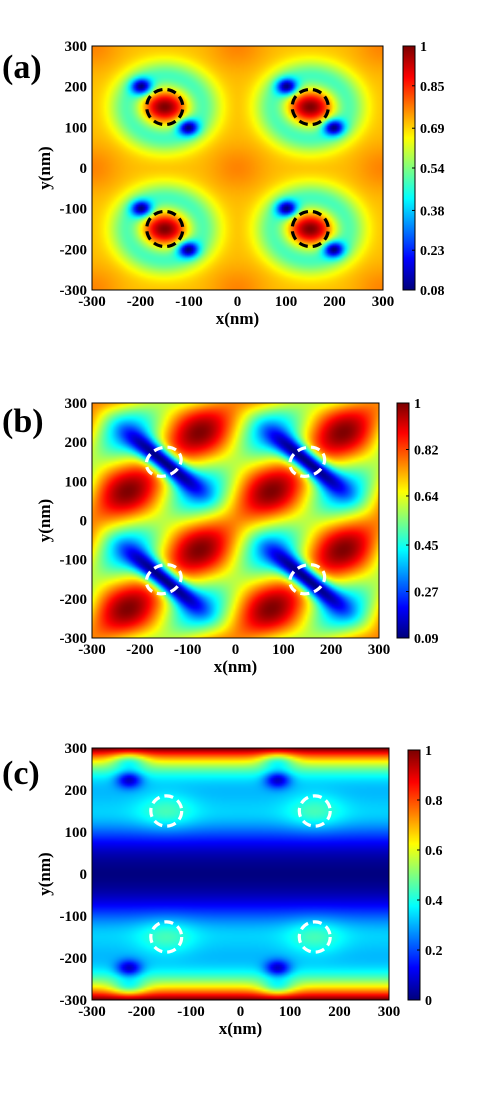 Image resolution: width=486 pixels, height=1094 pixels. What do you see at coordinates (426, 497) in the screenshot?
I see `colorbar-tick-label: 0.64` at bounding box center [426, 497].